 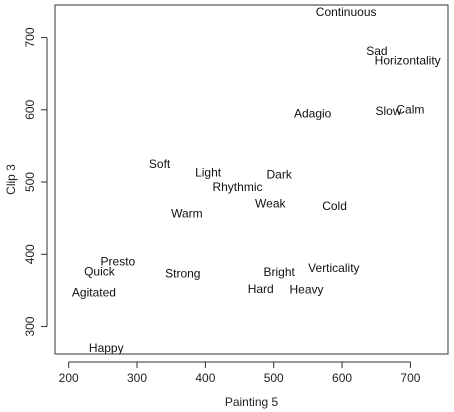 I want to click on point-label-heavy: Heavy, so click(x=307, y=290).